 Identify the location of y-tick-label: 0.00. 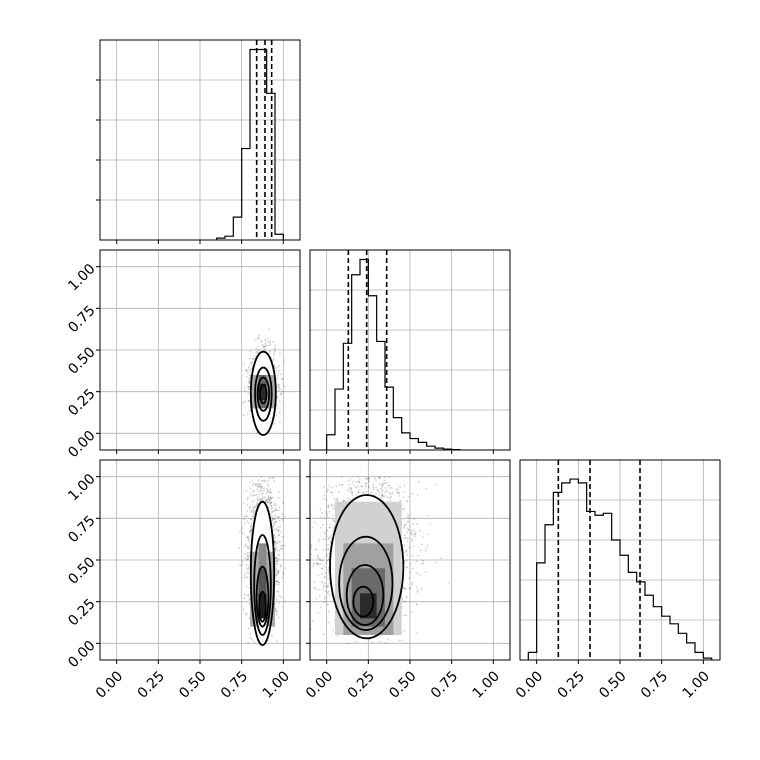
(81, 654).